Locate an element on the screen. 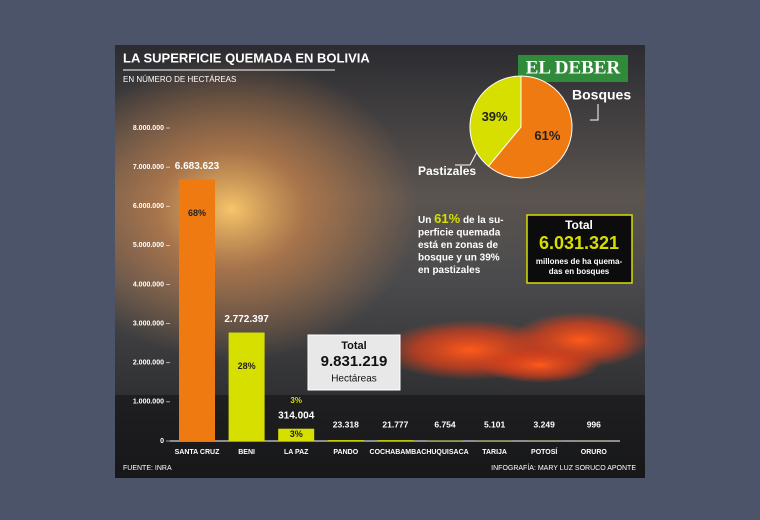 This screenshot has height=520, width=760. x-tick-label: PANDO is located at coordinates (345, 452).